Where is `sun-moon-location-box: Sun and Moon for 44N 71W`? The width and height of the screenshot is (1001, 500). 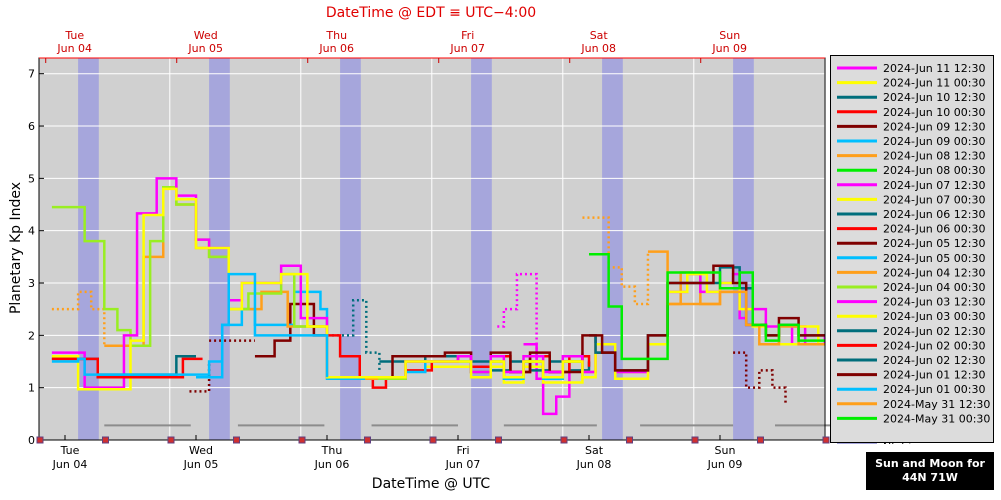 sun-moon-location-box: Sun and Moon for 44N 71W is located at coordinates (930, 471).